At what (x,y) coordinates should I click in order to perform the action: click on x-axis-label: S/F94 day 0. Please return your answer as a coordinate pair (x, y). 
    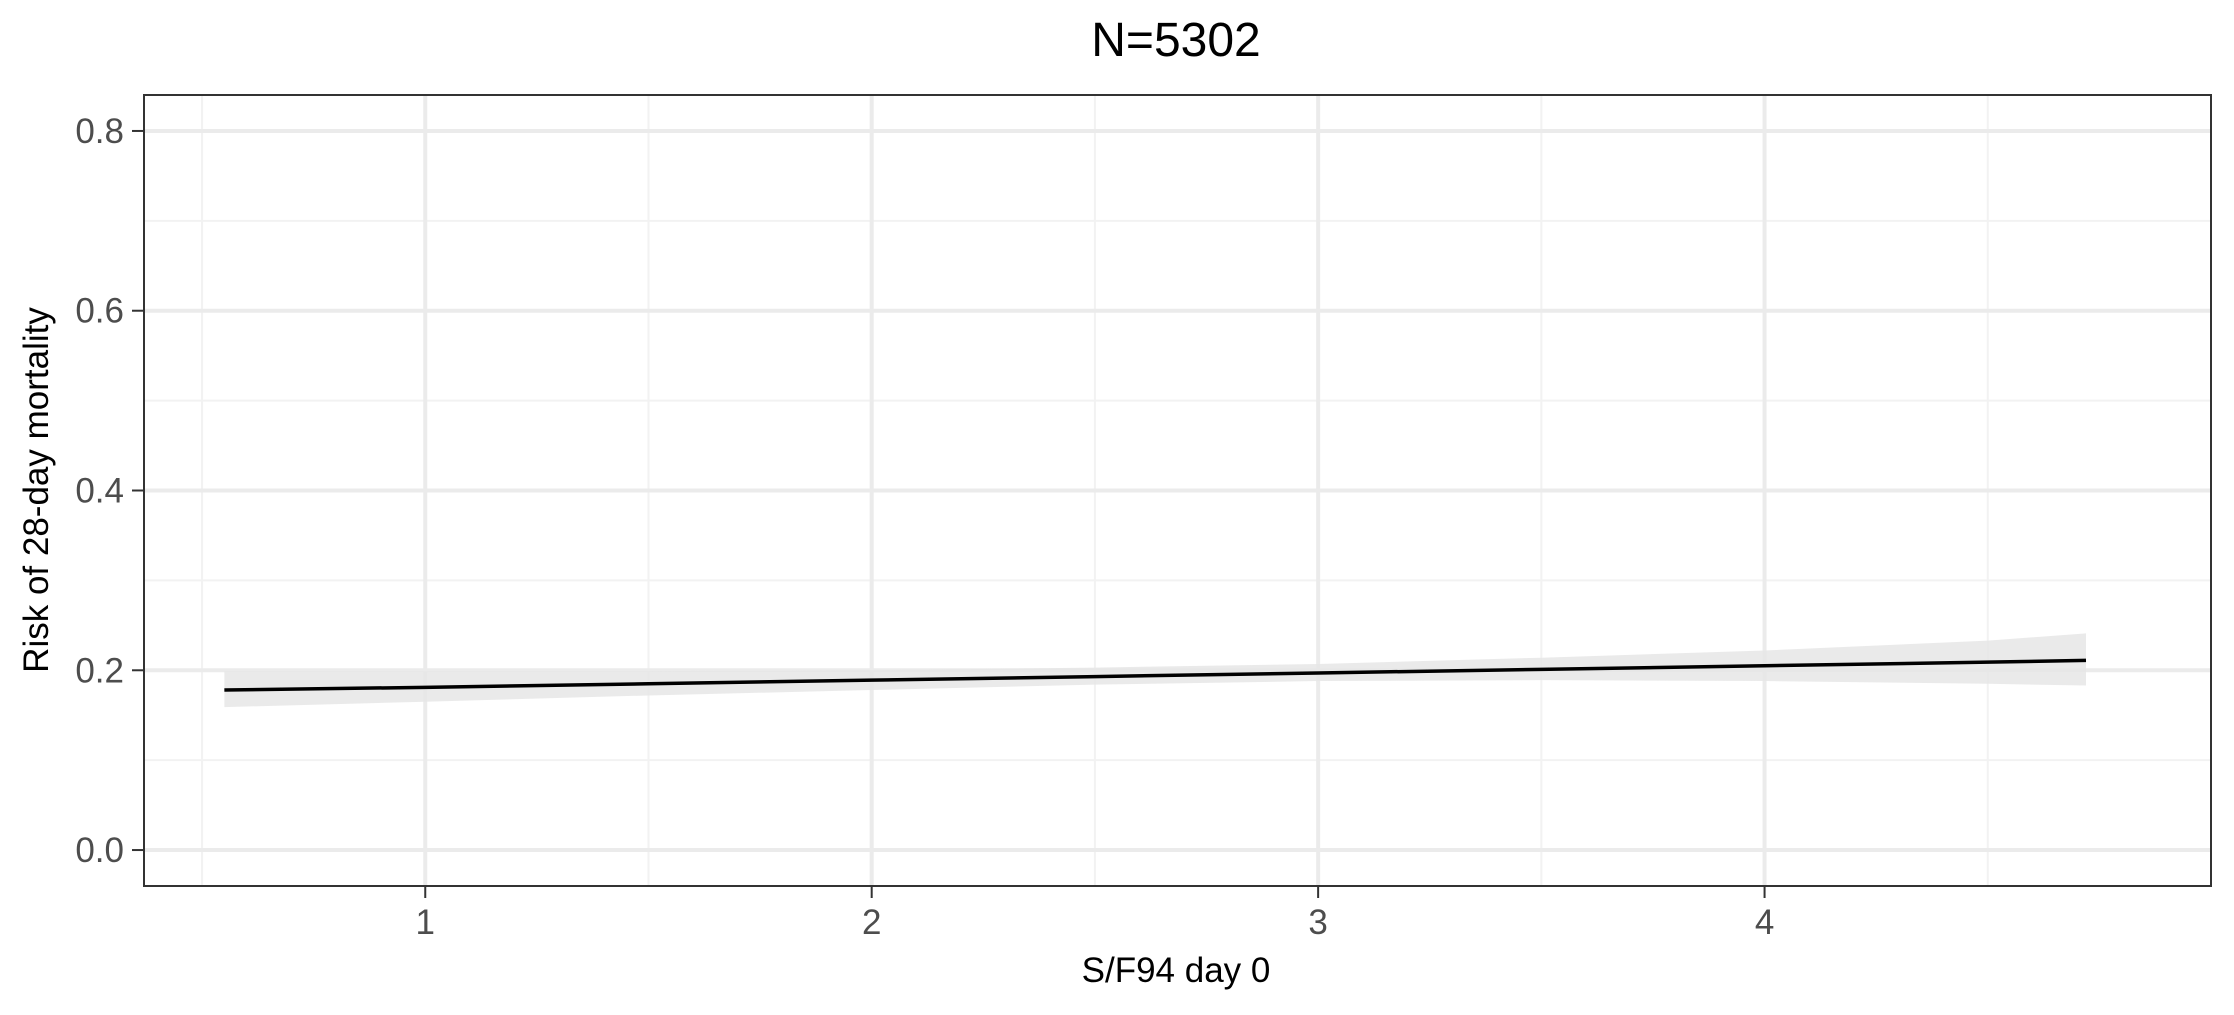
    Looking at the image, I should click on (1176, 970).